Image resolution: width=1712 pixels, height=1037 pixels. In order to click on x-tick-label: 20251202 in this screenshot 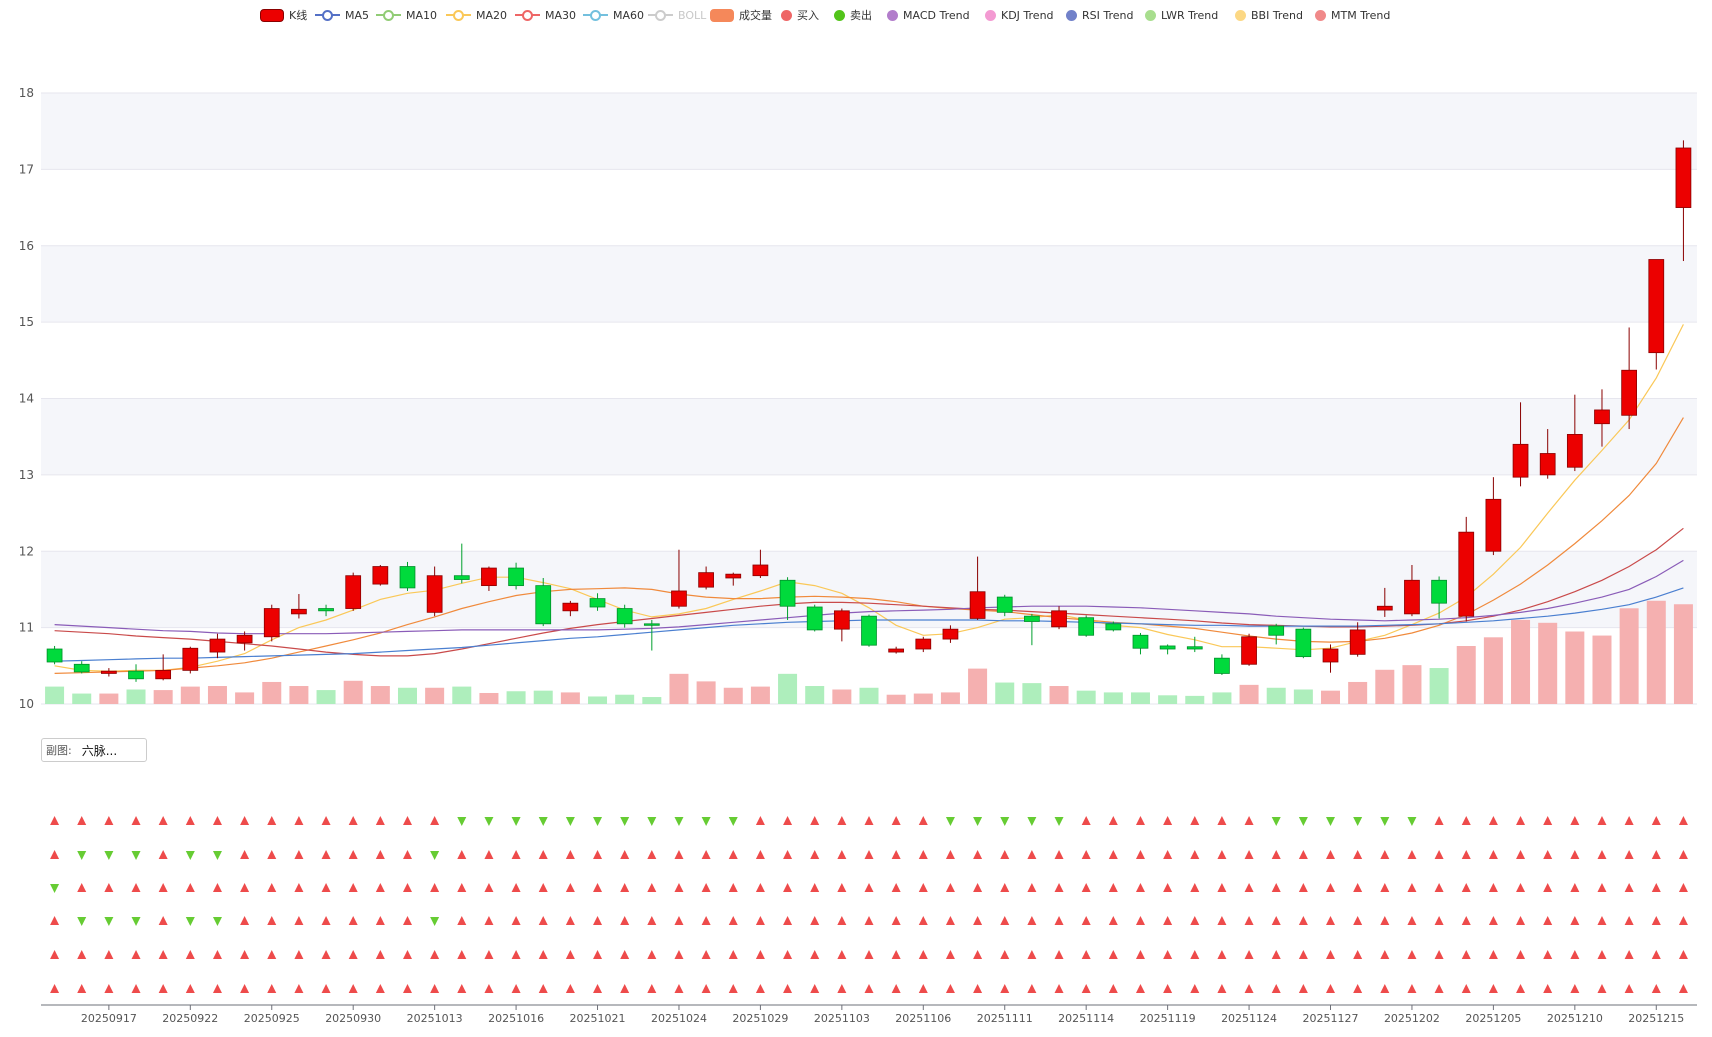, I will do `click(1412, 1018)`.